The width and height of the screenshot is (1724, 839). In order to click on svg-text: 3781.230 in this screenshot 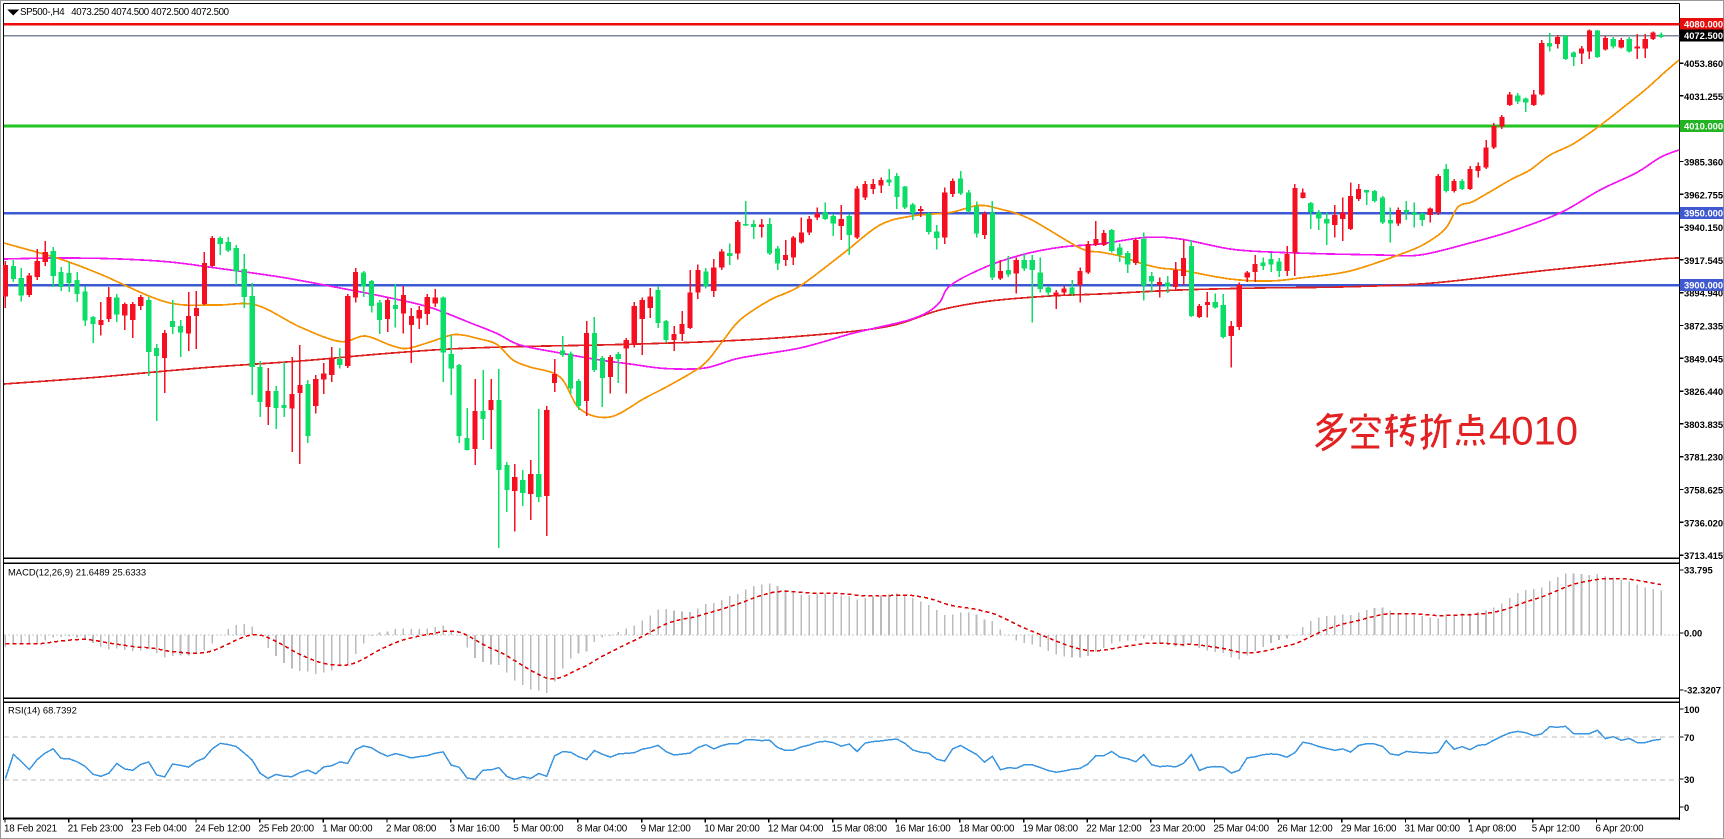, I will do `click(1703, 457)`.